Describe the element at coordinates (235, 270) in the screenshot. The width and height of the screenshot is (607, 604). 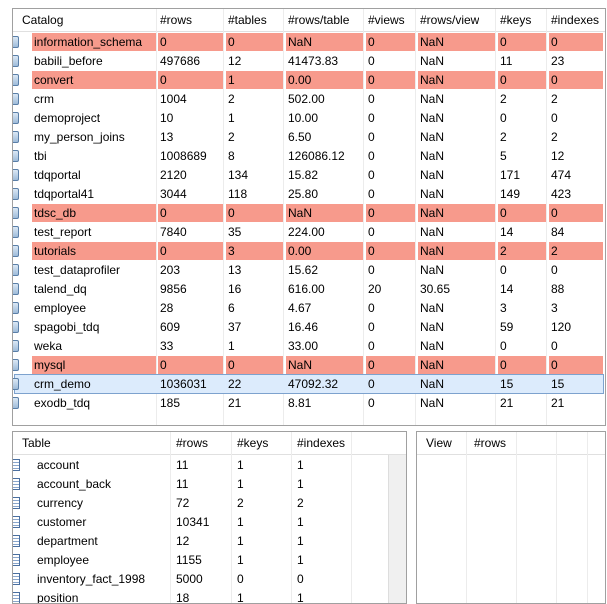
I see `row-value: 13` at that location.